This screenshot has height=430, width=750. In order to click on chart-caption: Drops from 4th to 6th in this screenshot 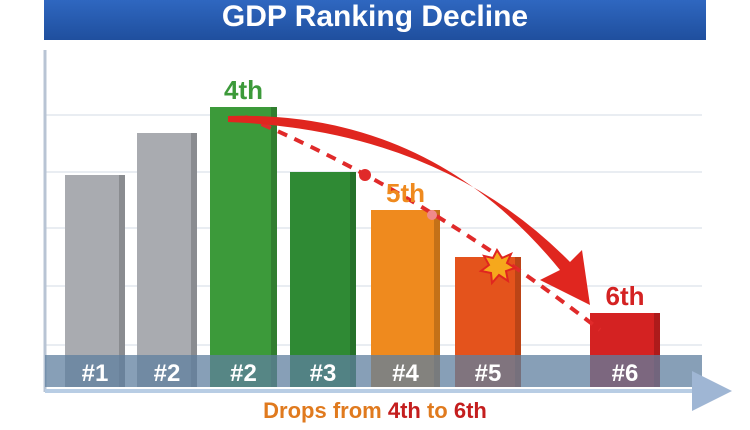, I will do `click(375, 411)`.